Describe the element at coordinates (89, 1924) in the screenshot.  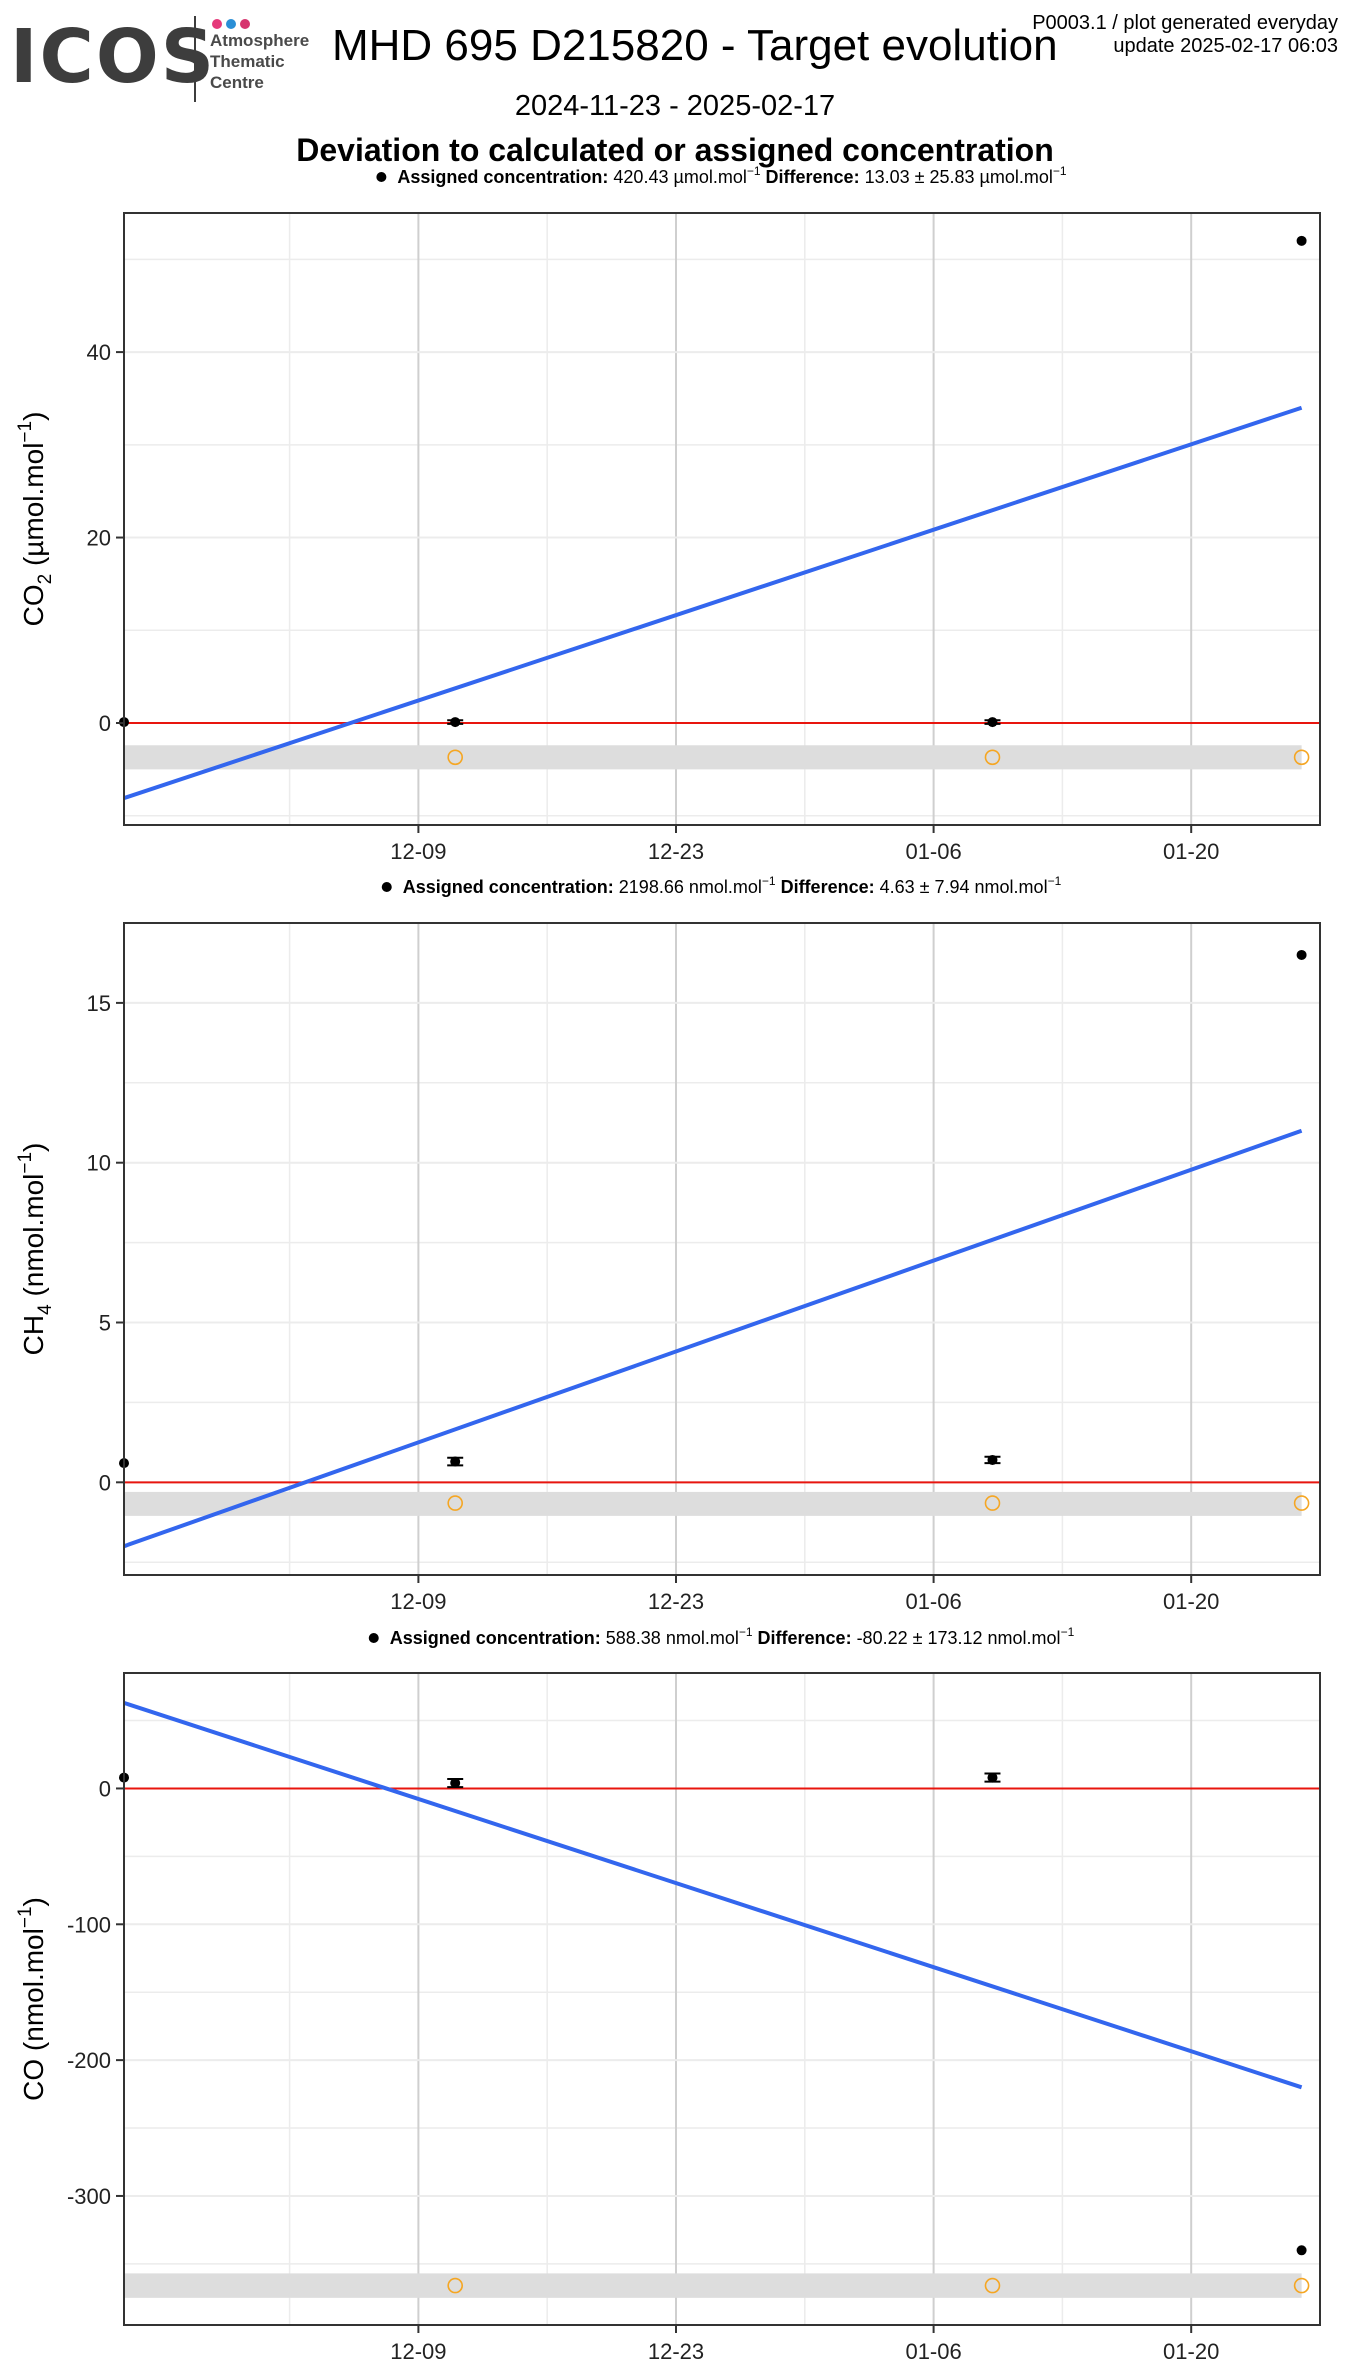
I see `y-tick-label: -100` at that location.